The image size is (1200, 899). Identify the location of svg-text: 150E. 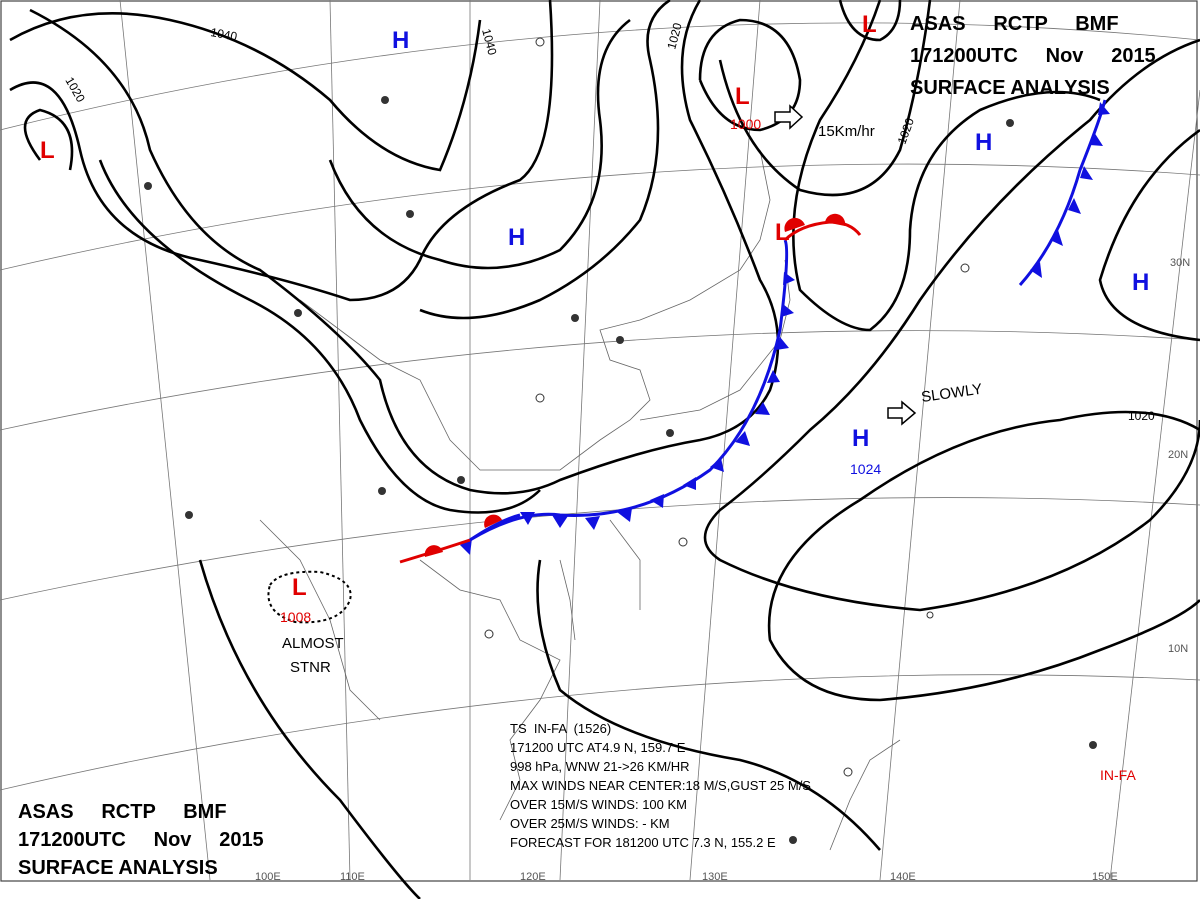
(1105, 877).